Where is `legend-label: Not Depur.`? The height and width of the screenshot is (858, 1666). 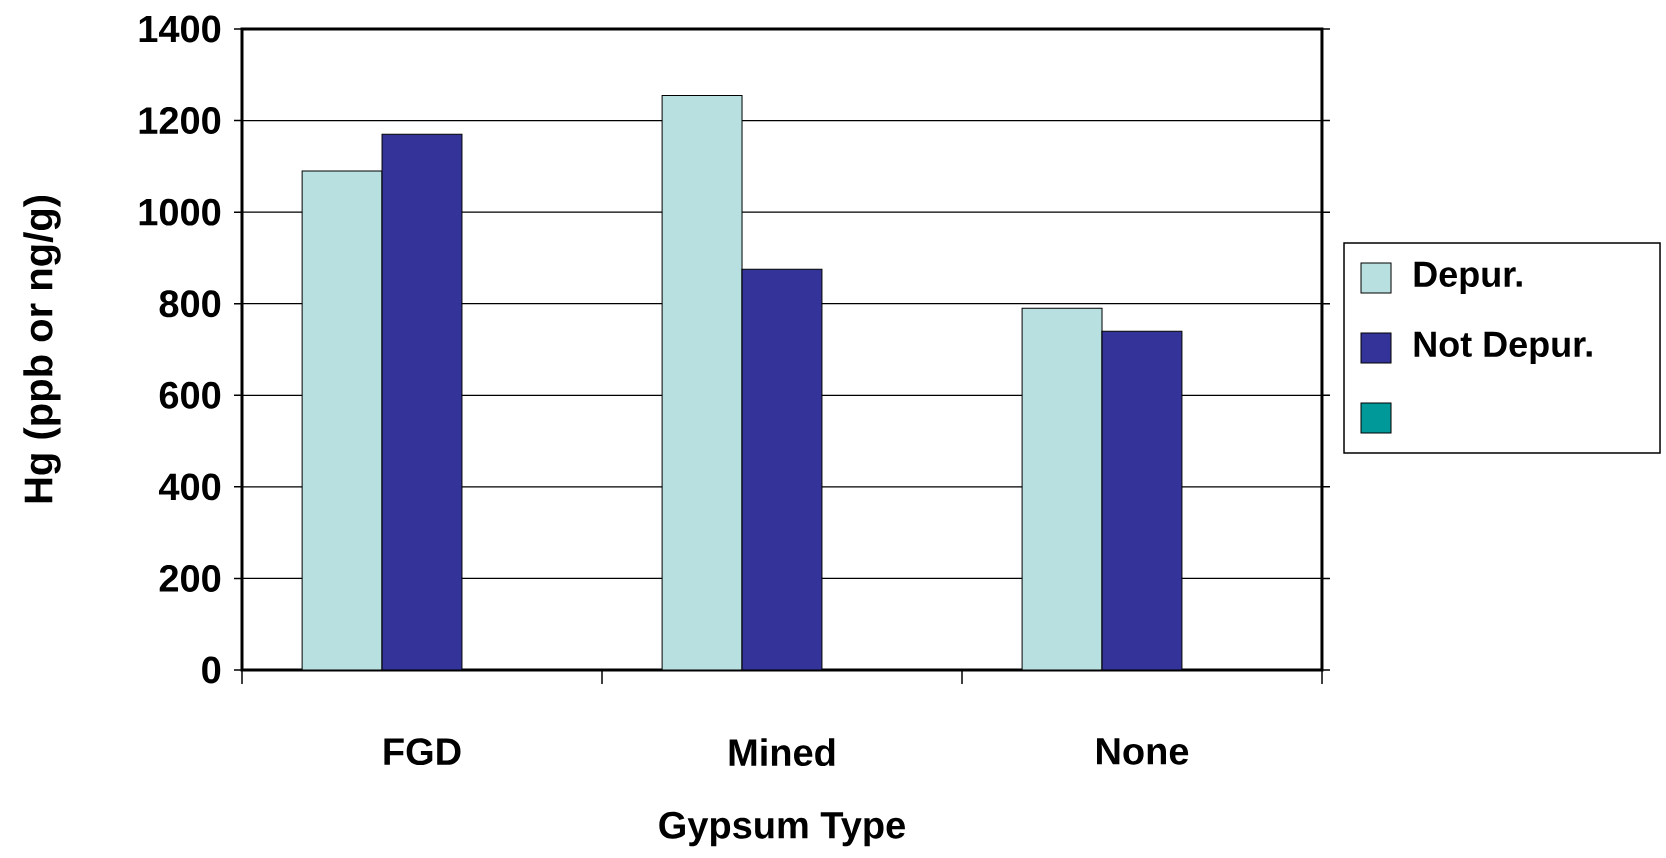 legend-label: Not Depur. is located at coordinates (1503, 348).